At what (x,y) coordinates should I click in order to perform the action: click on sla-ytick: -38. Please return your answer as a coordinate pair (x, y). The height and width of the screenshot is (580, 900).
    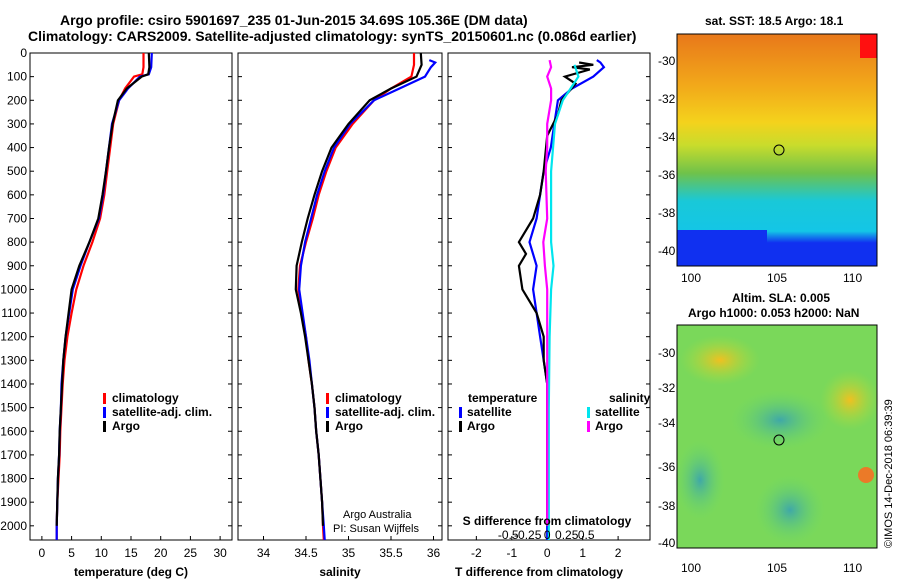
    Looking at the image, I should click on (667, 506).